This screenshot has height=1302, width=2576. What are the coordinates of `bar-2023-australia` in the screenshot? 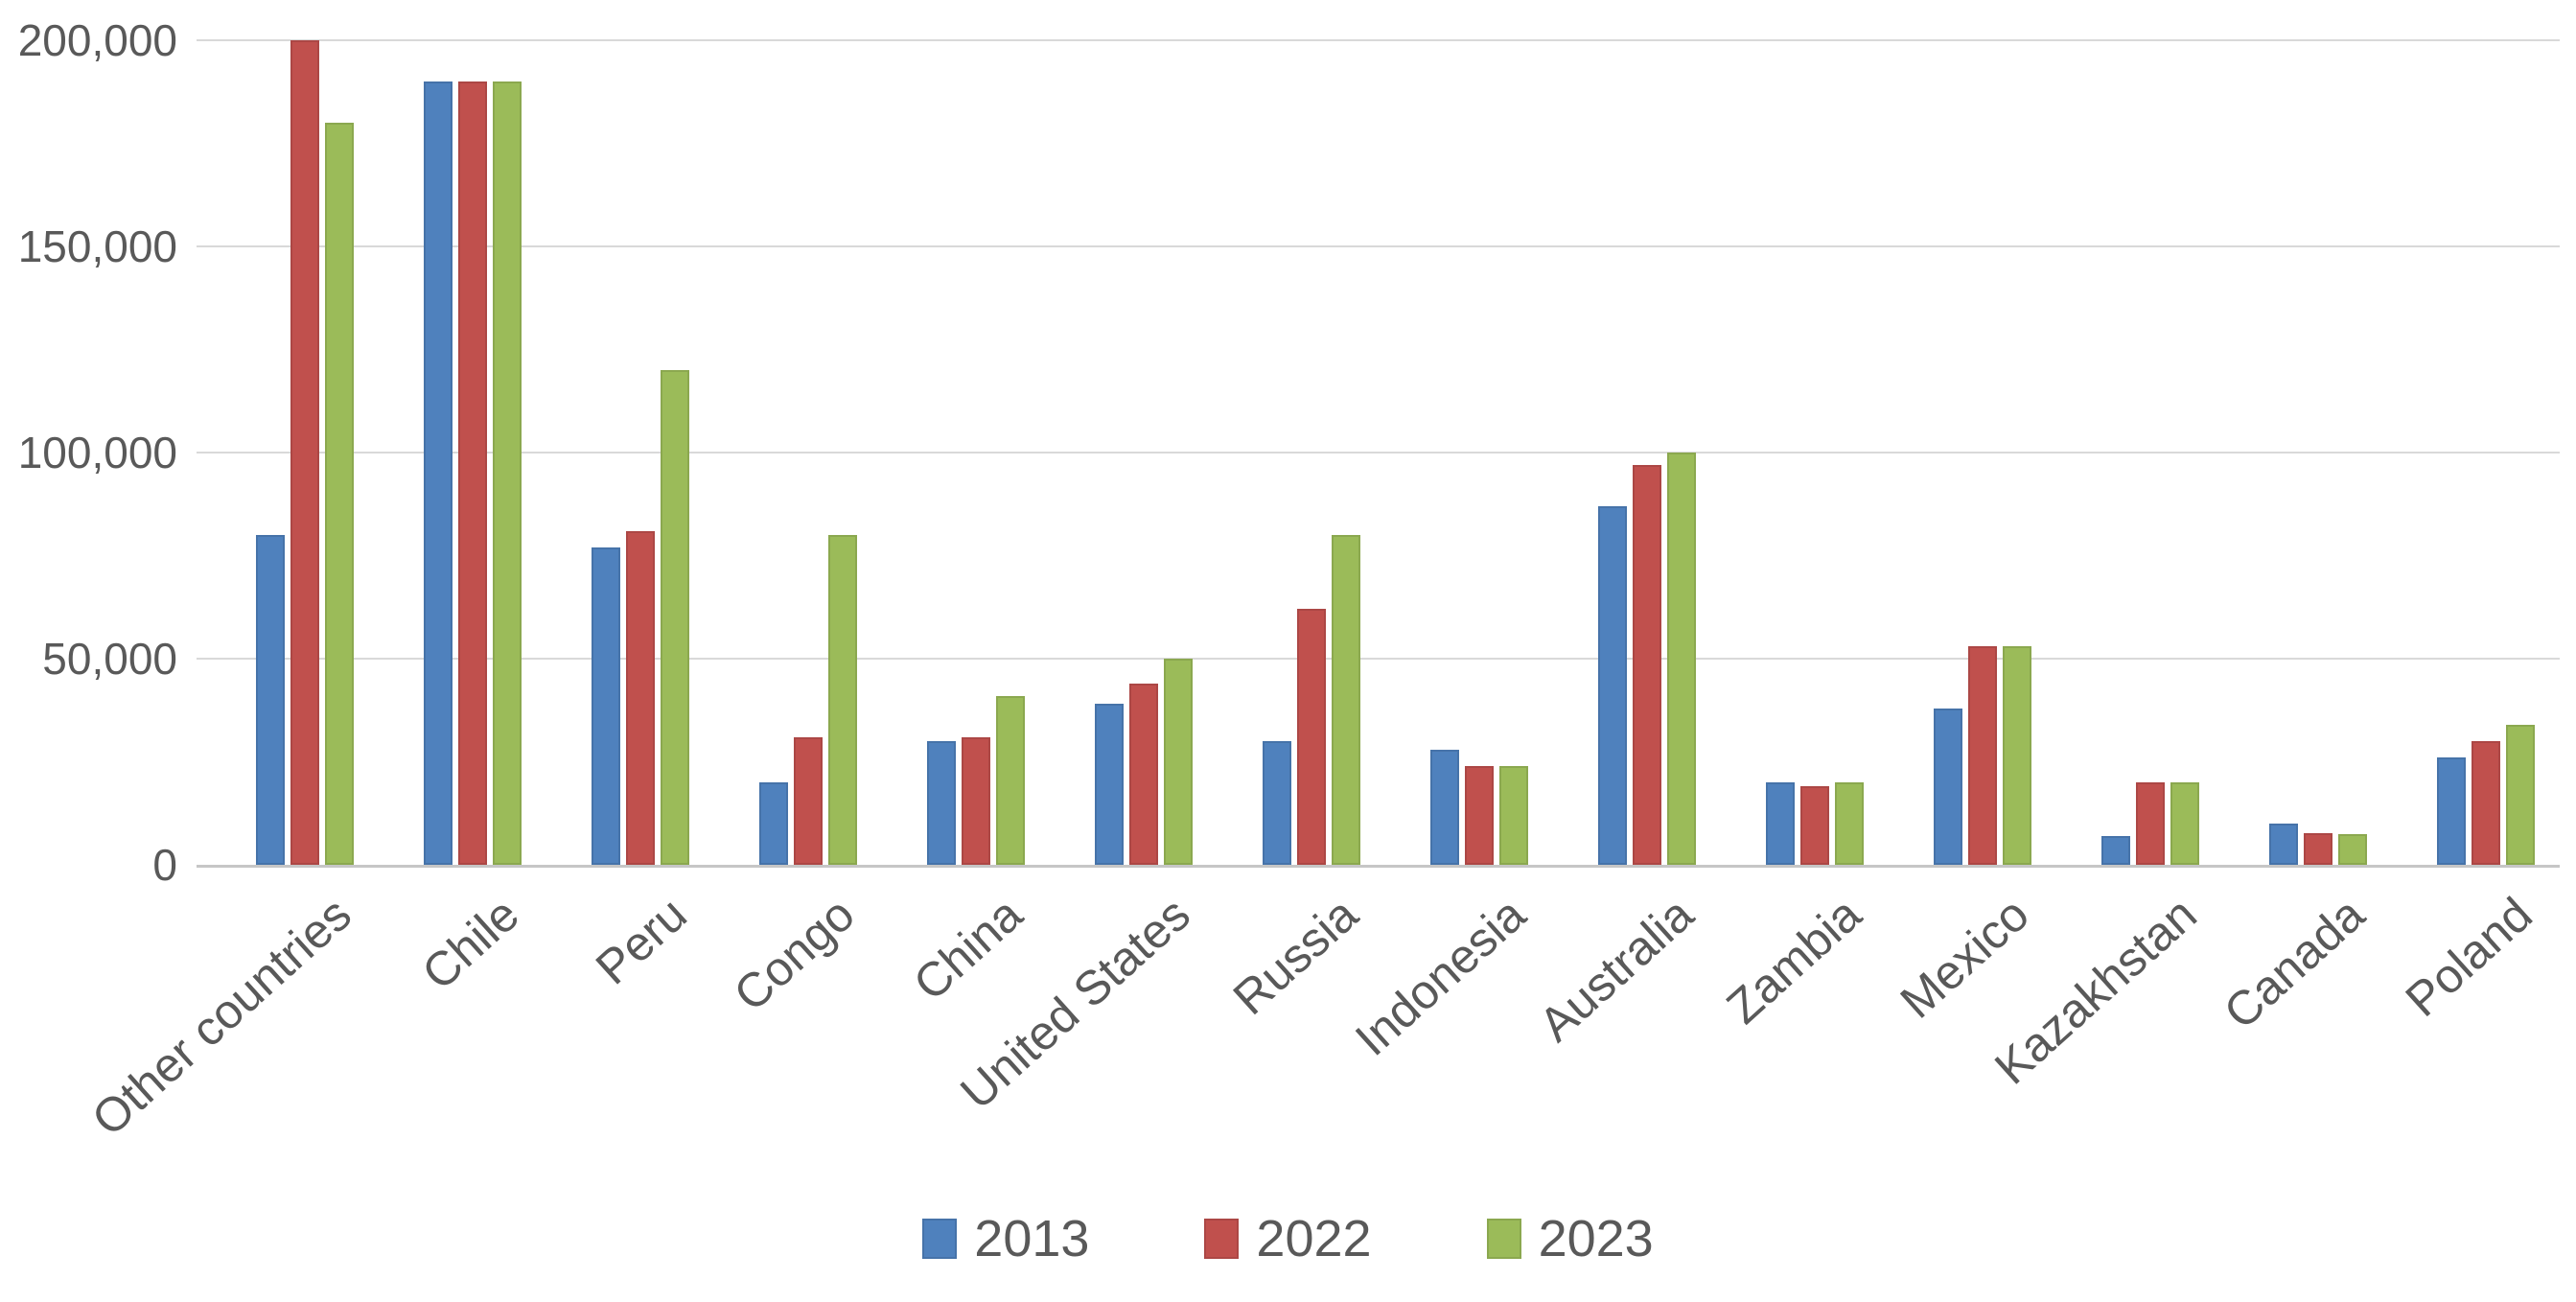 It's located at (1681, 659).